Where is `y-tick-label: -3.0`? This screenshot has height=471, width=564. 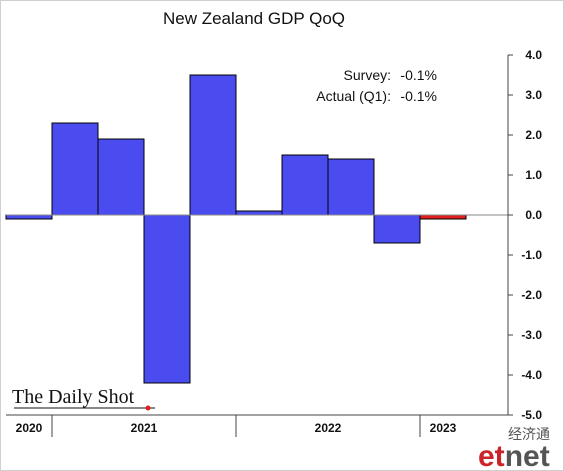
y-tick-label: -3.0 is located at coordinates (531, 335).